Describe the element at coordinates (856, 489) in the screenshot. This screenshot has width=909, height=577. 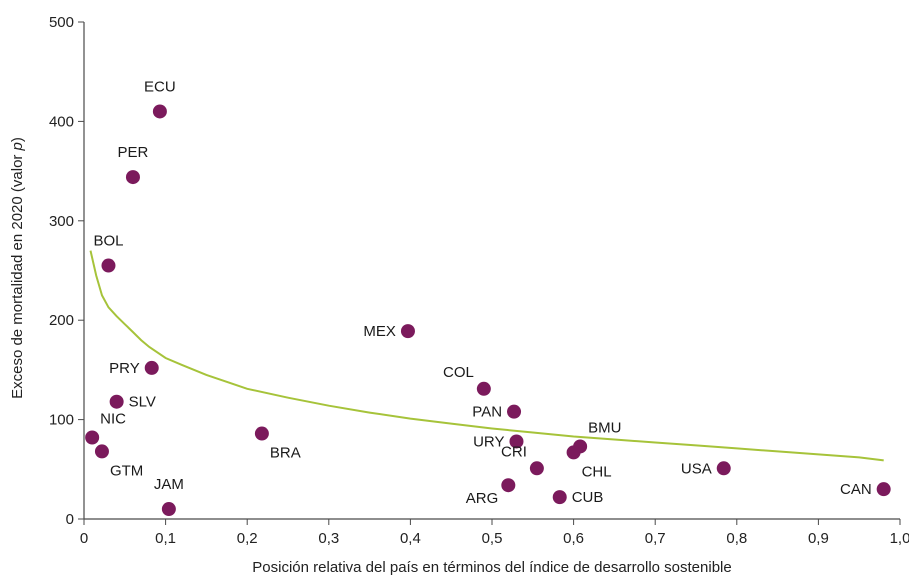
I see `point-label-can: CAN` at that location.